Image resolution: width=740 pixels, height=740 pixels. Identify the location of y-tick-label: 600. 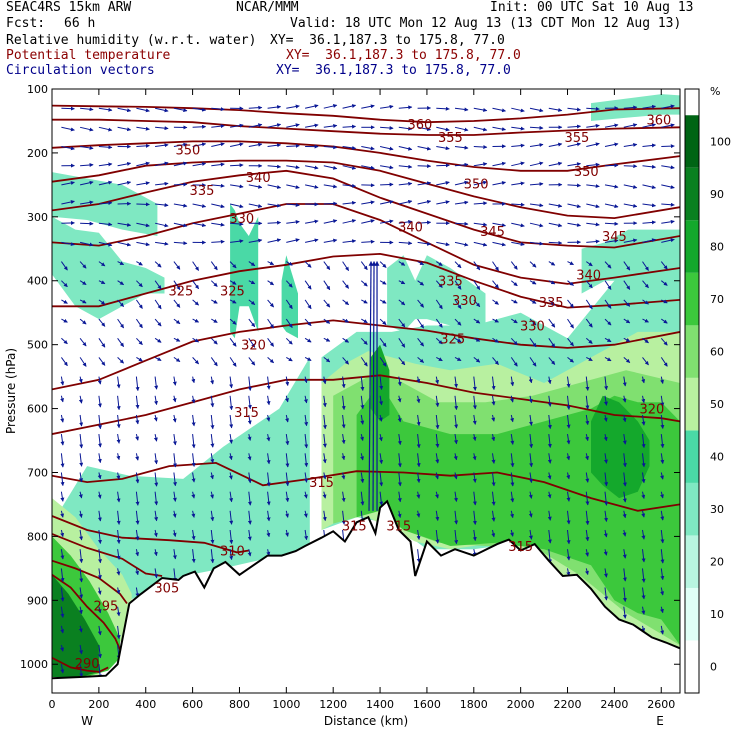
(37, 409).